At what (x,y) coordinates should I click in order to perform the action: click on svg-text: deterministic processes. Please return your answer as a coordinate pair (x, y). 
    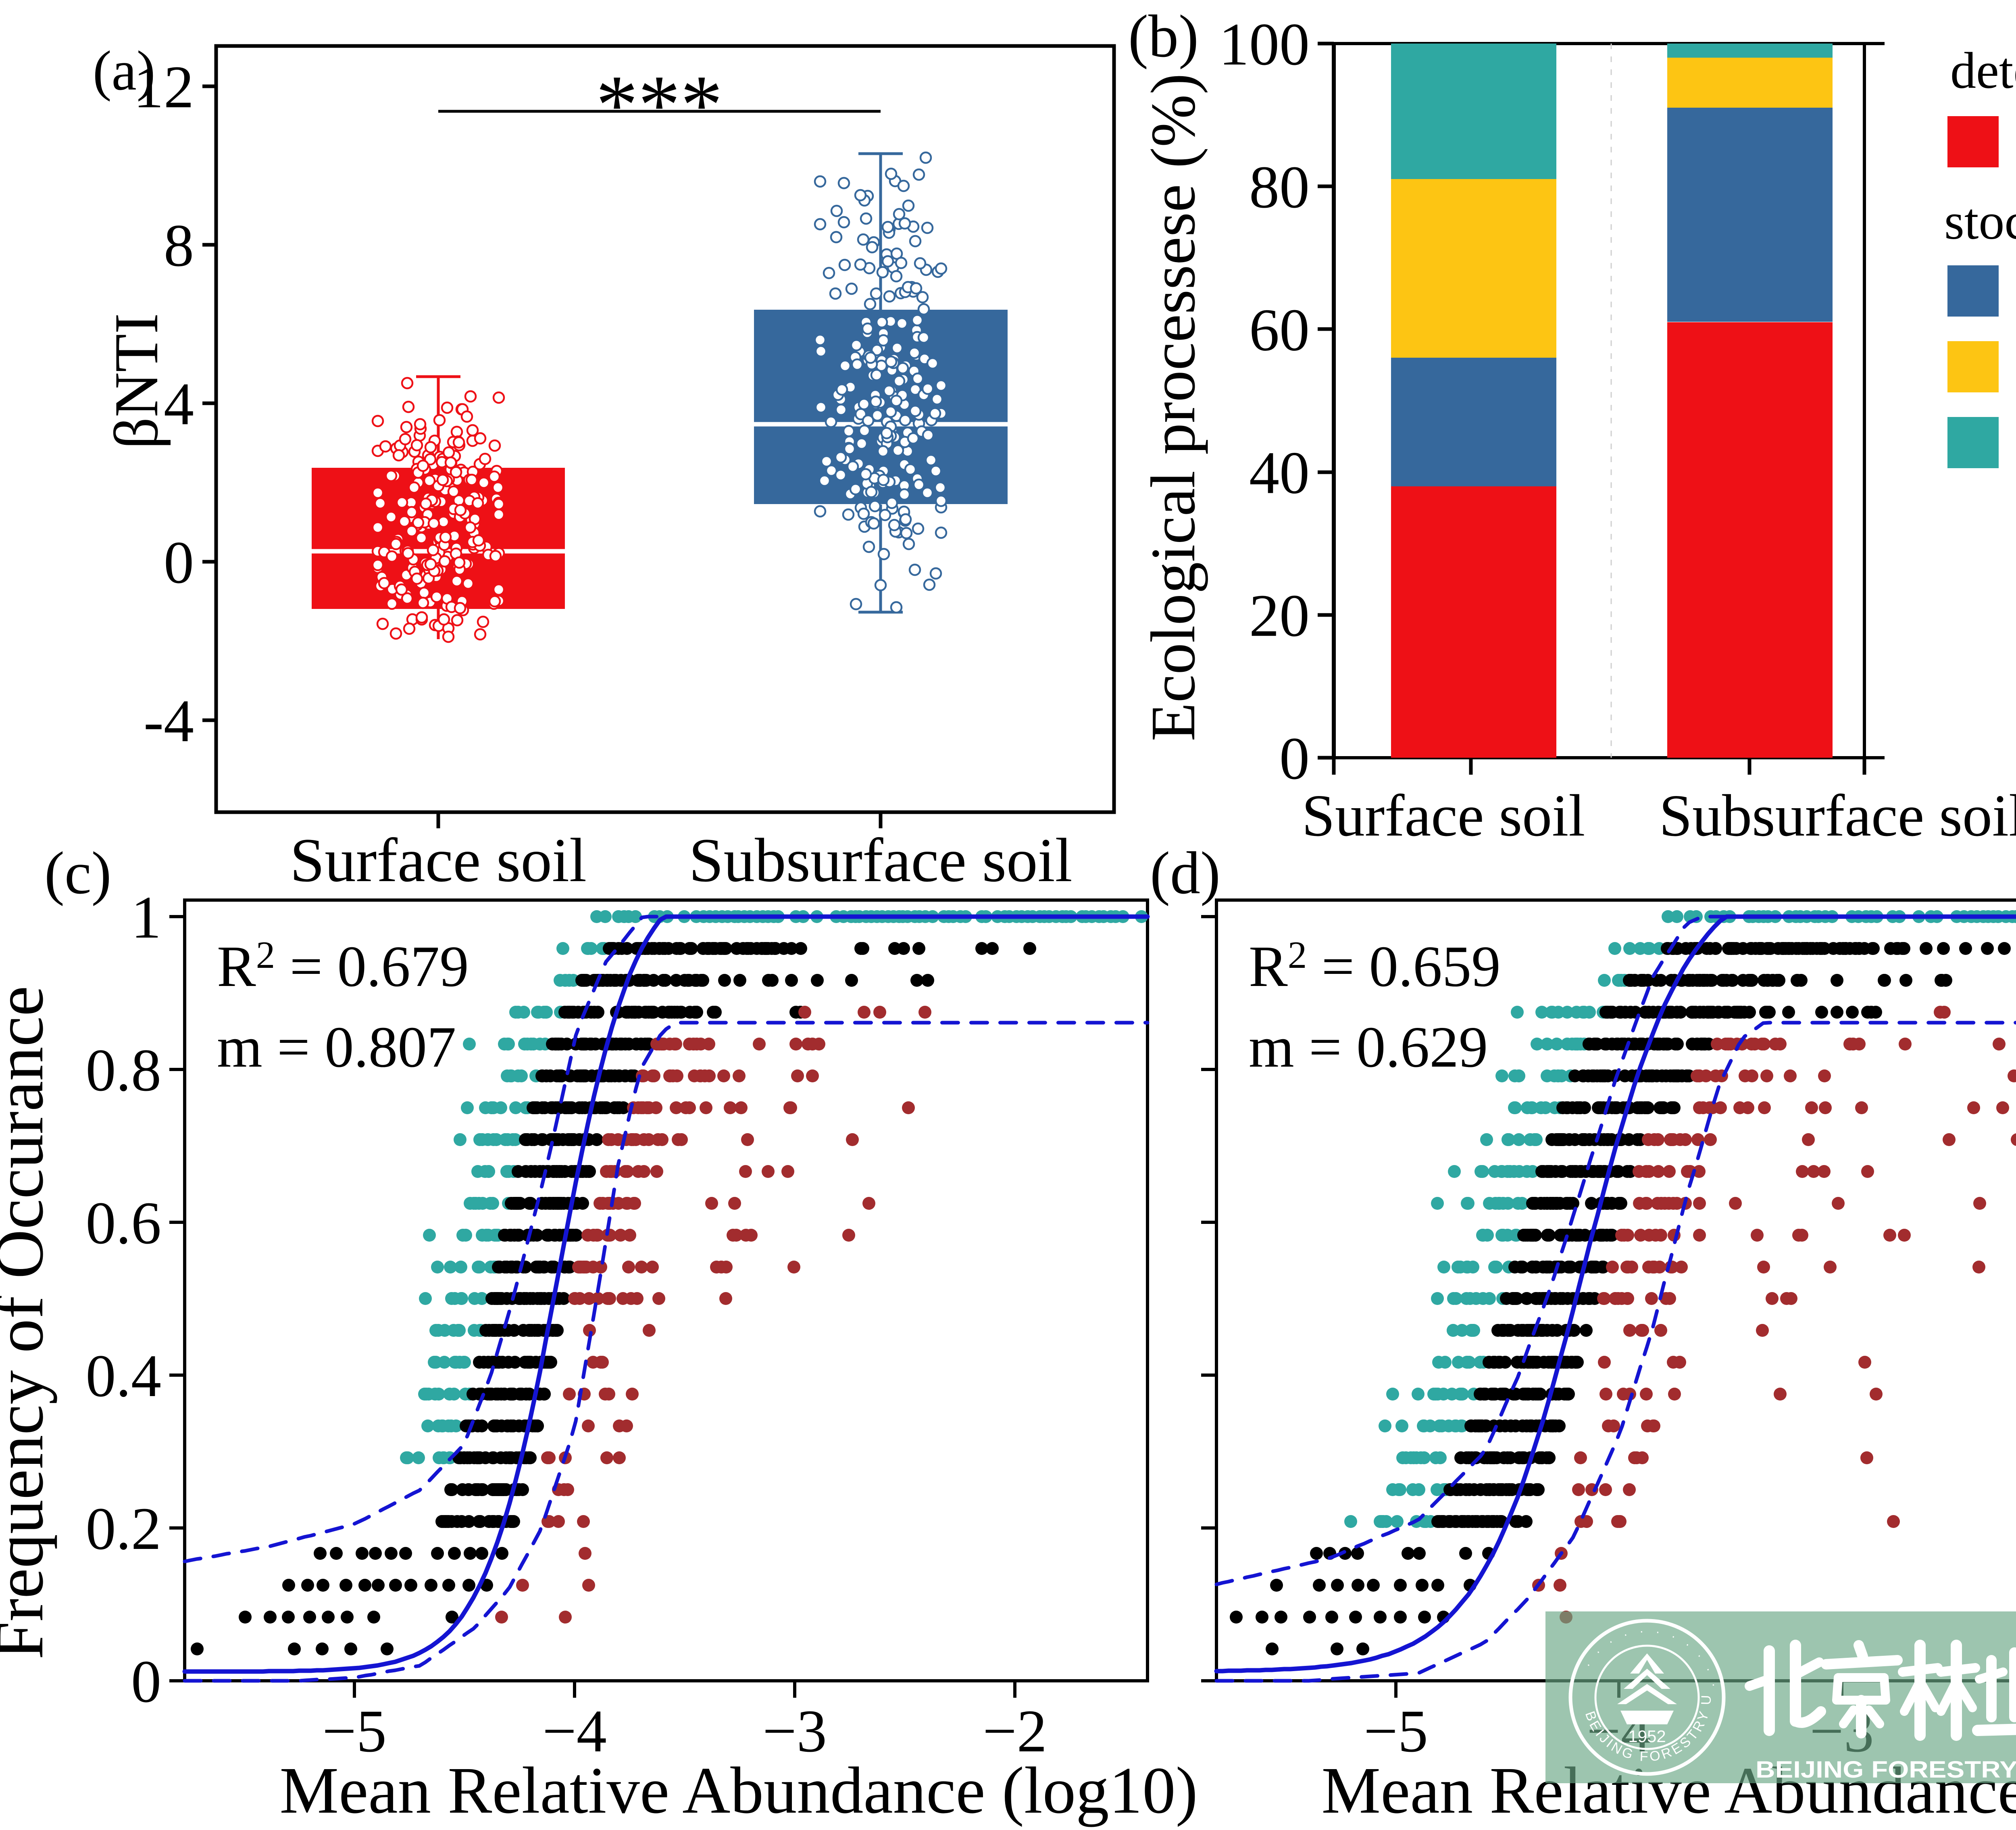
    Looking at the image, I should click on (1983, 70).